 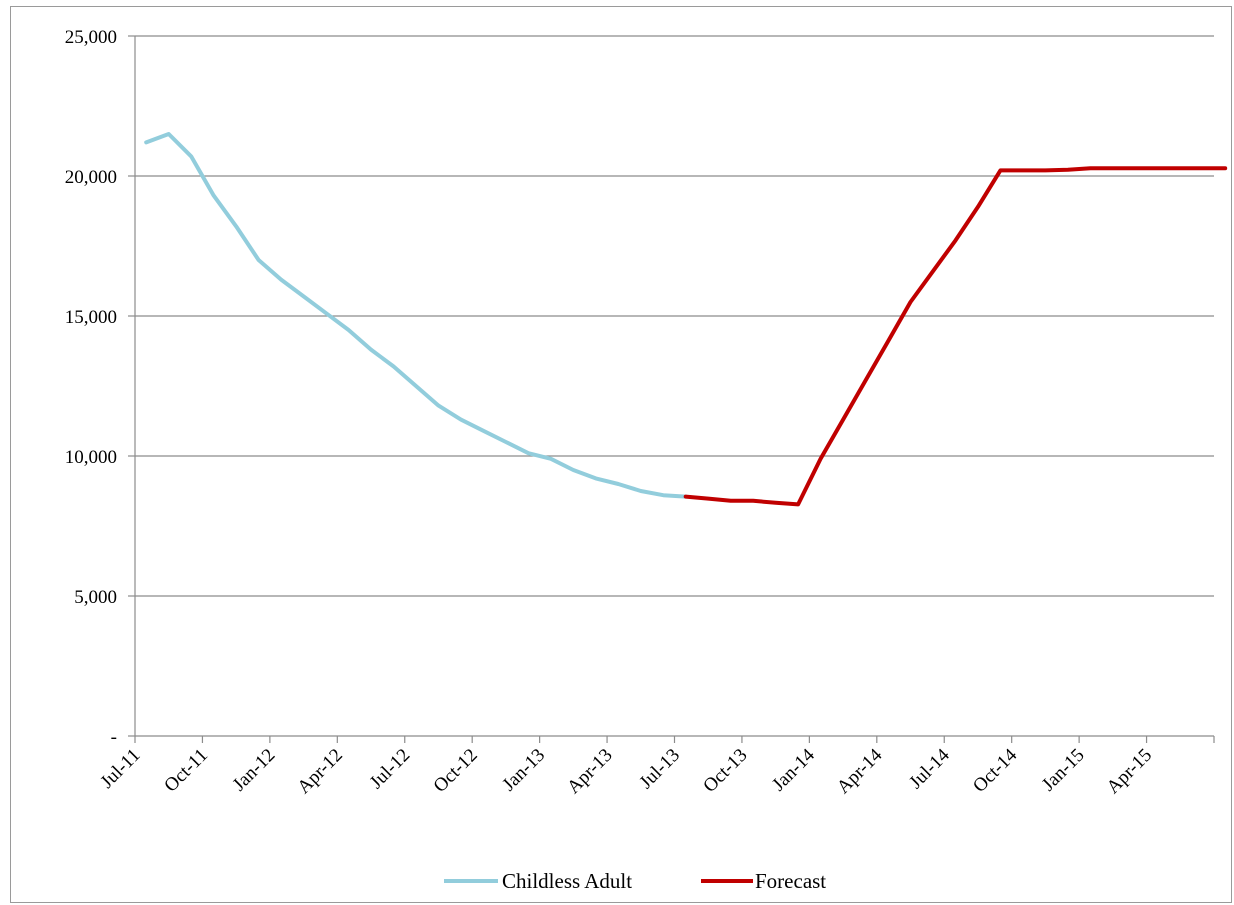 I want to click on y-axis-tick-labels: - 5,000 10,000 15,000 20,000 25,000, so click(x=91, y=387).